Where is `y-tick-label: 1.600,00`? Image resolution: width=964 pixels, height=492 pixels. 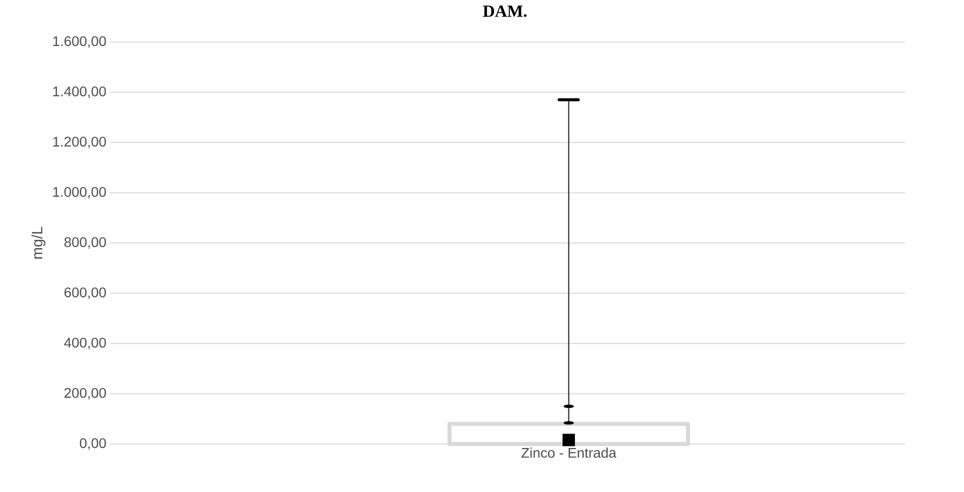 y-tick-label: 1.600,00 is located at coordinates (79, 42).